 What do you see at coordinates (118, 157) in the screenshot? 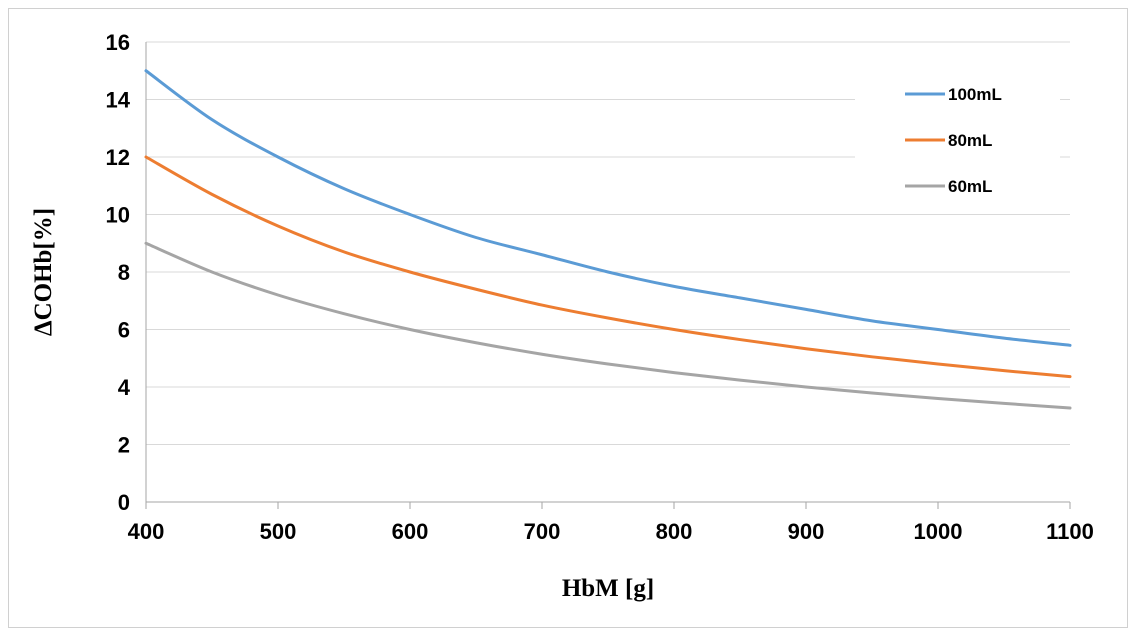
I see `y-tick-label: 12` at bounding box center [118, 157].